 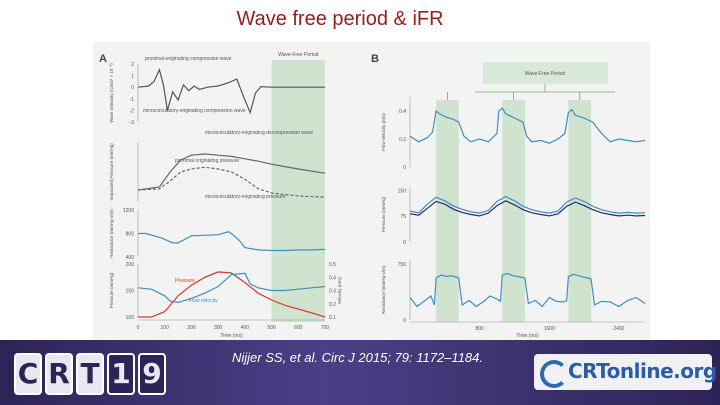 I want to click on x-tick-label: 300, so click(x=218, y=328).